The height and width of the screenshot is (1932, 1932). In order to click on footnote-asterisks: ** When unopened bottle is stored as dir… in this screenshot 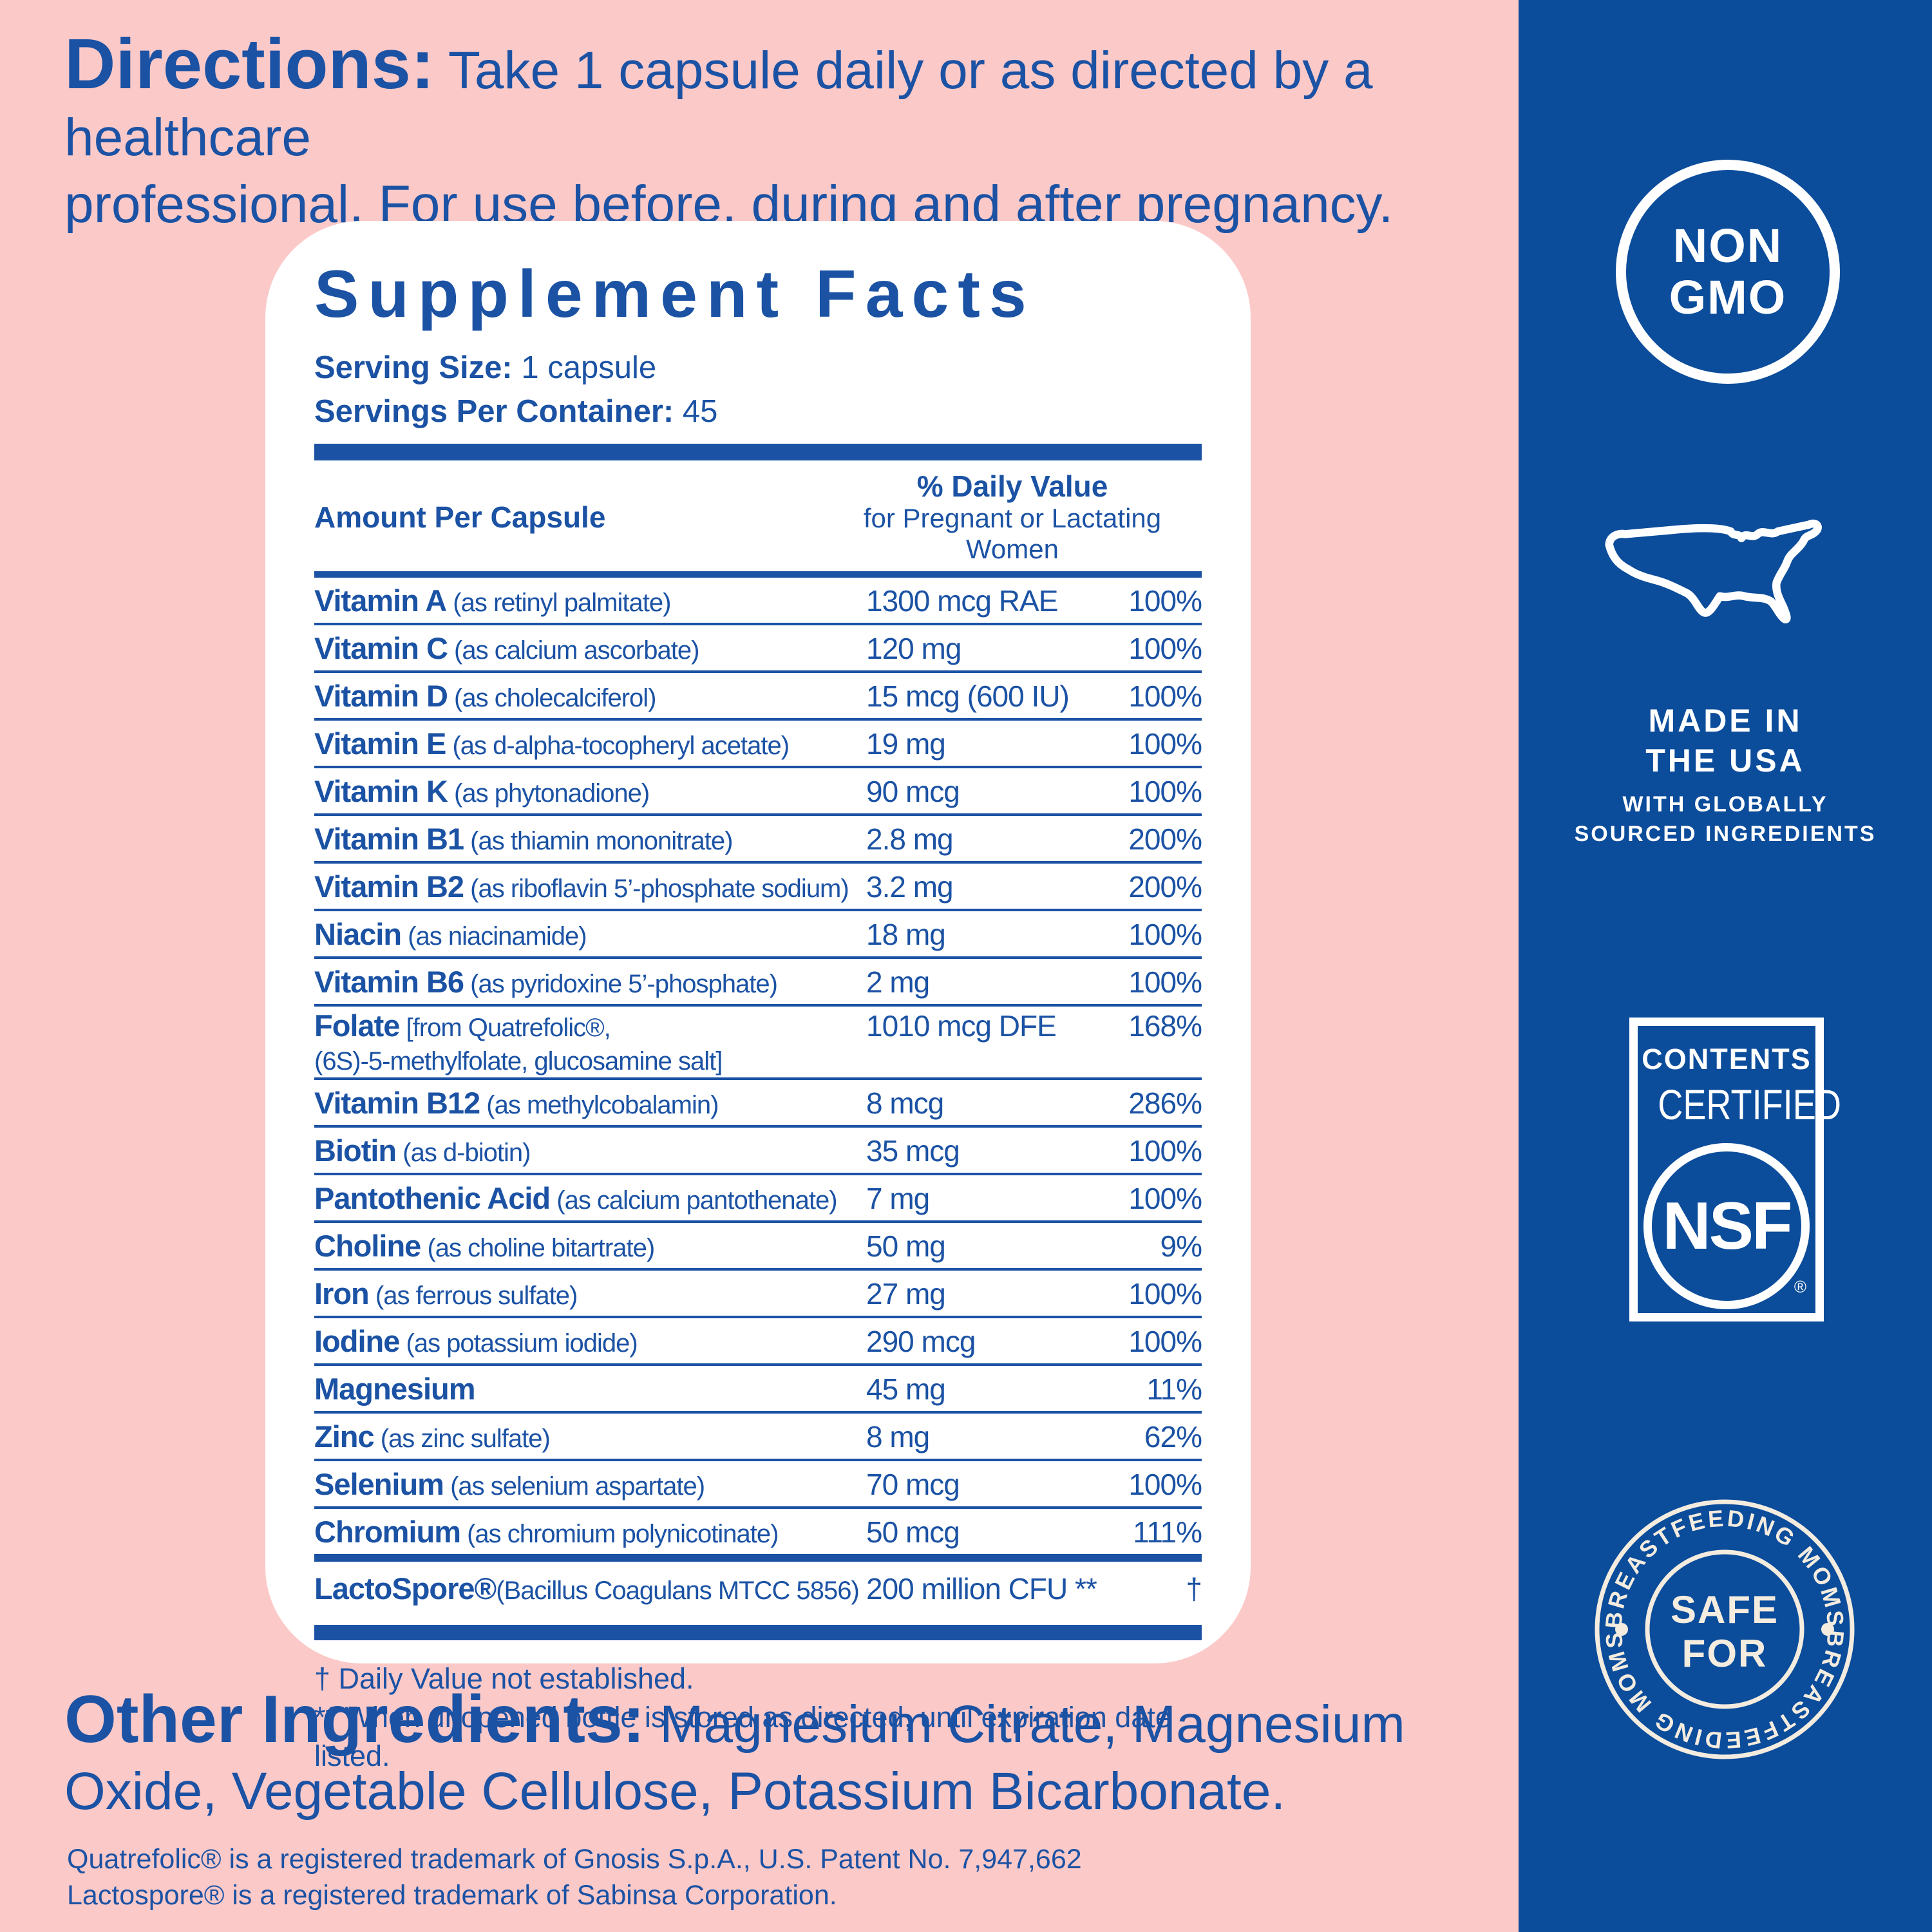, I will do `click(743, 1737)`.